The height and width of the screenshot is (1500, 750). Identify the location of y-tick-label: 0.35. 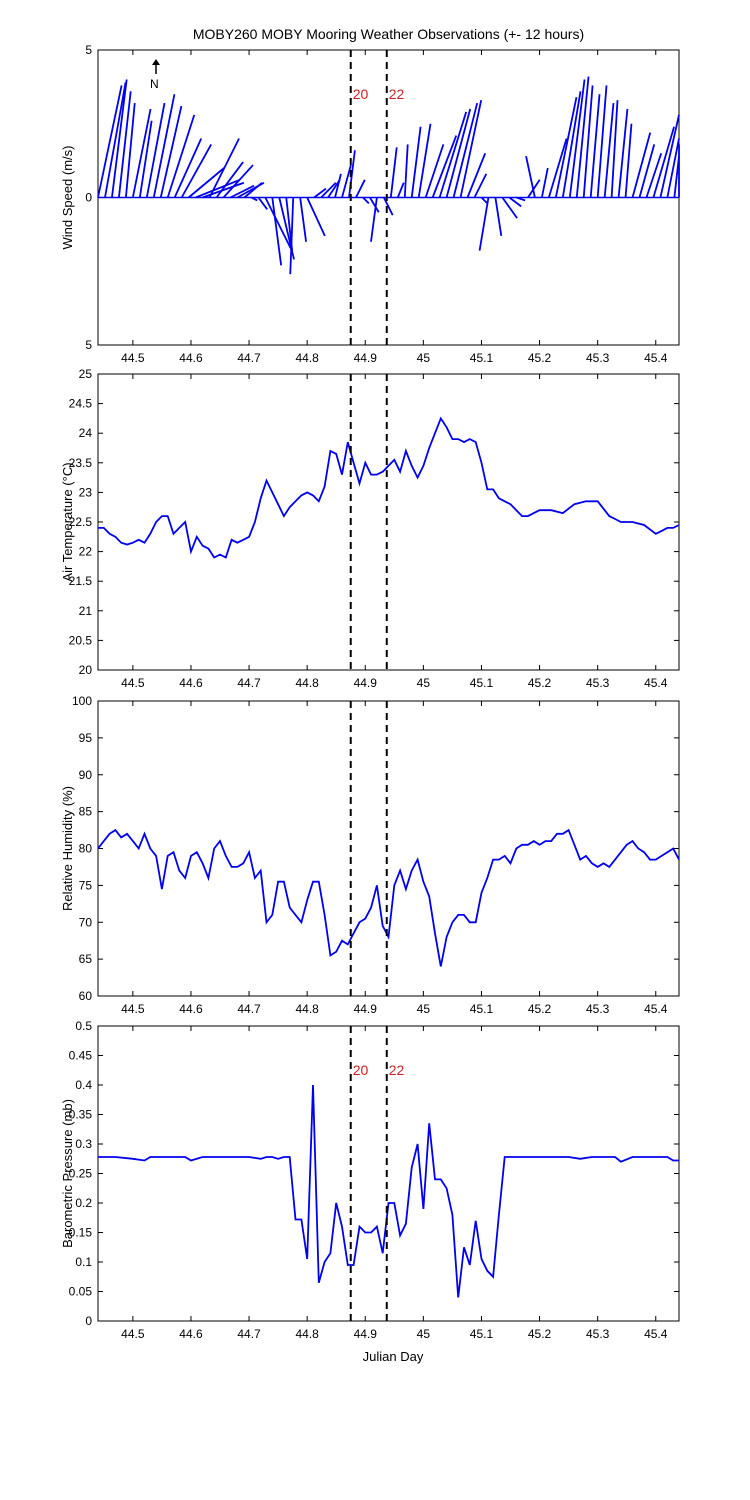
(81, 1115).